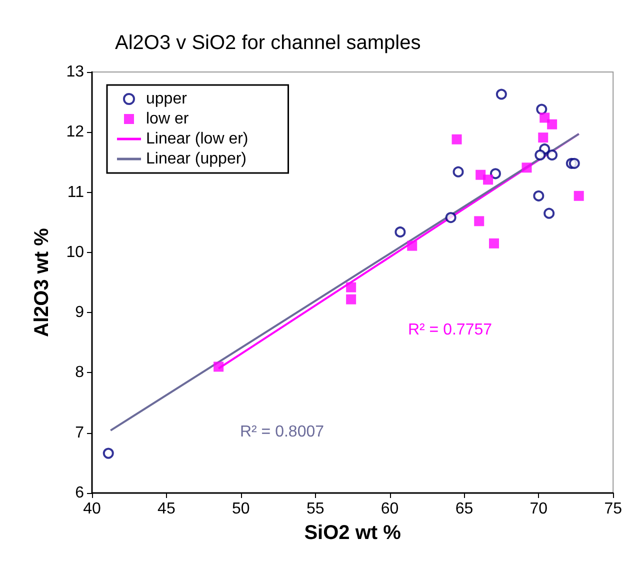 Image resolution: width=625 pixels, height=564 pixels. I want to click on annotation: R² = 0.7757, so click(450, 330).